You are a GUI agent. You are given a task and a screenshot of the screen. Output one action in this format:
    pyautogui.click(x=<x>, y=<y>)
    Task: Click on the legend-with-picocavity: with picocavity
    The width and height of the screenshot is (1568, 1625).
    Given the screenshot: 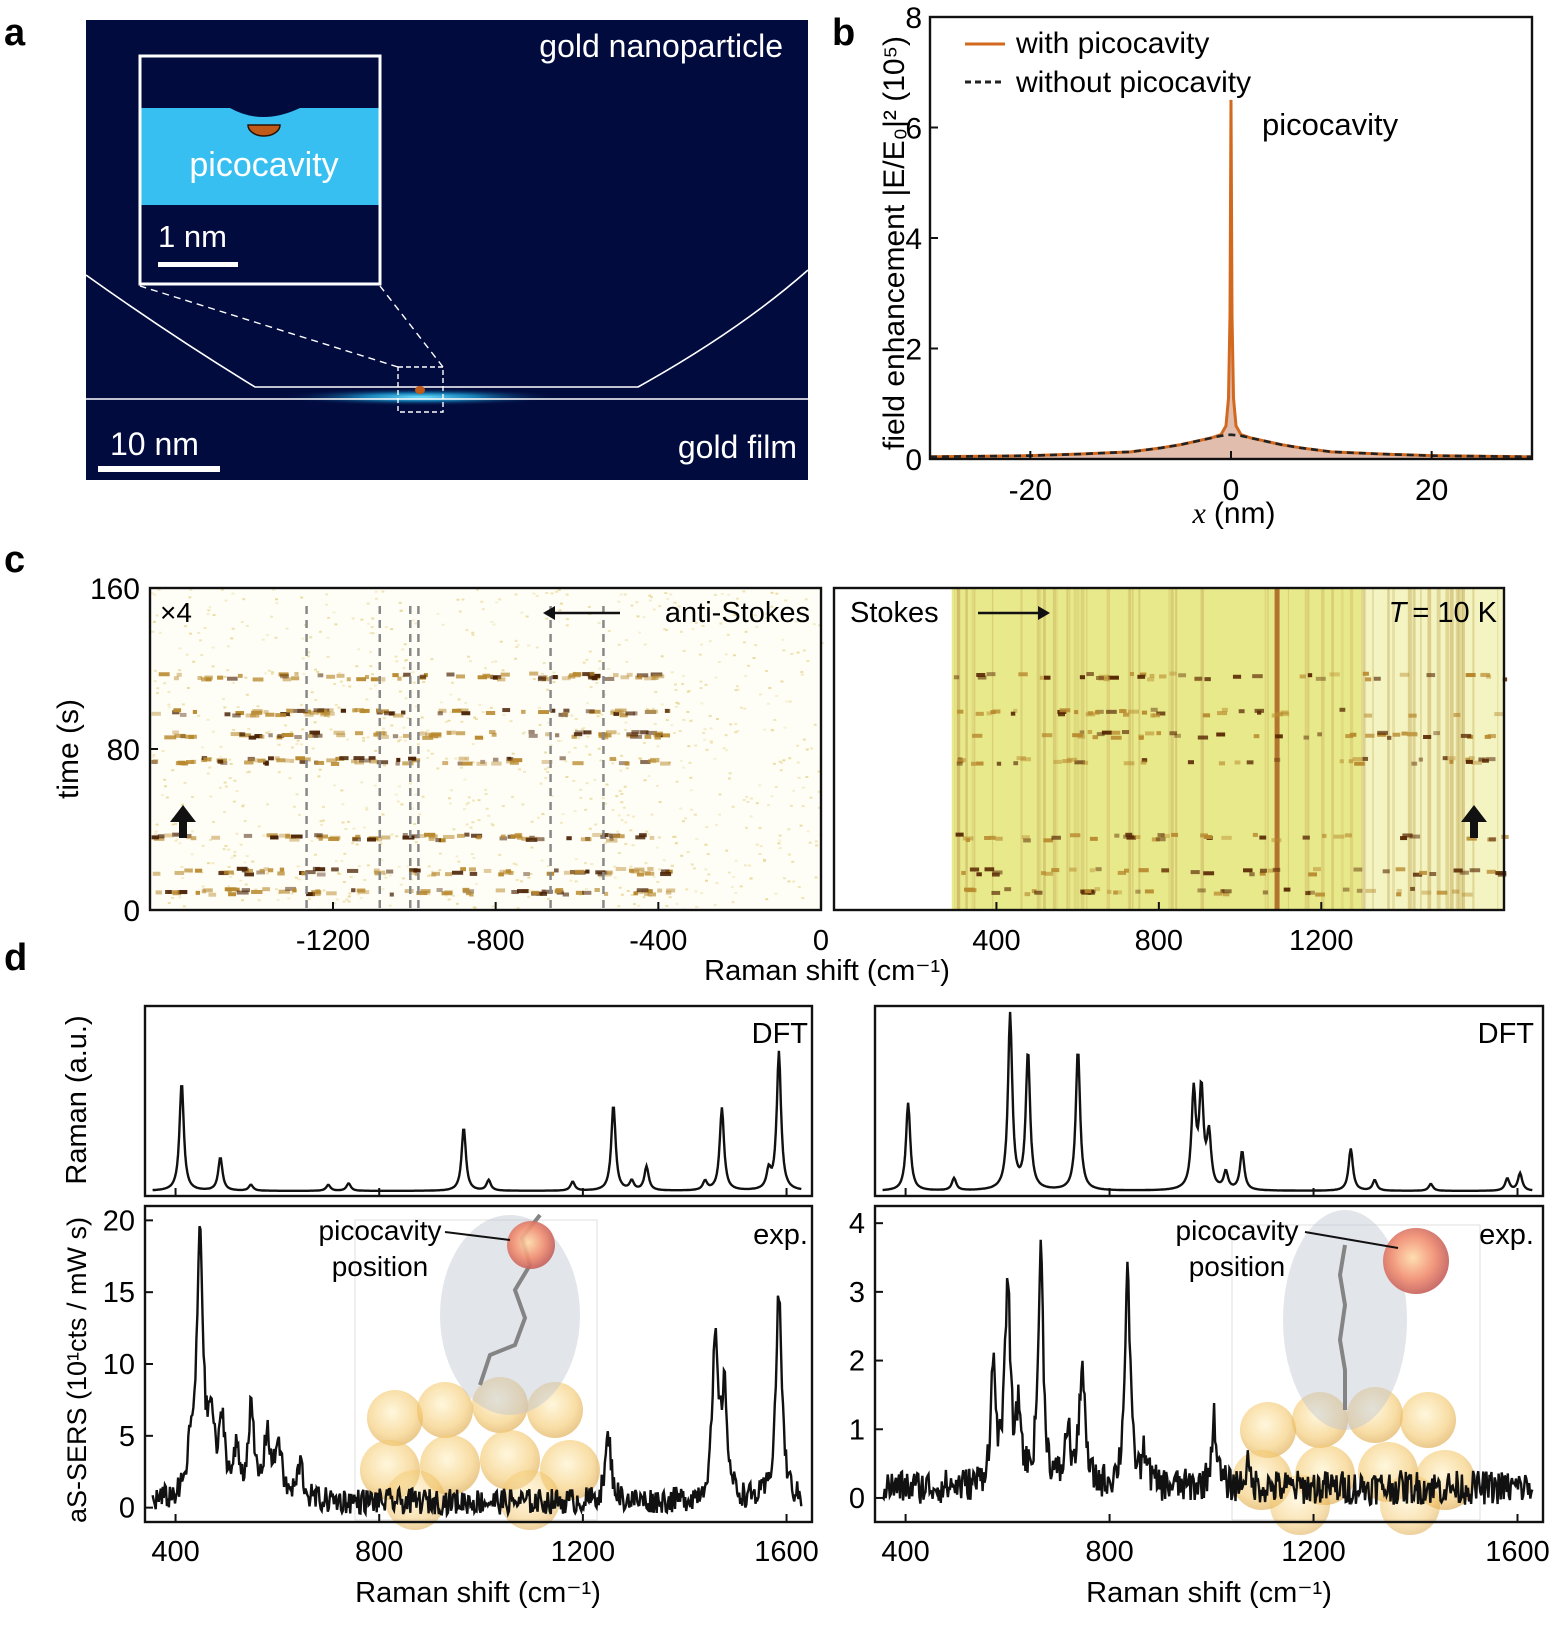 What is the action you would take?
    pyautogui.click(x=1112, y=43)
    